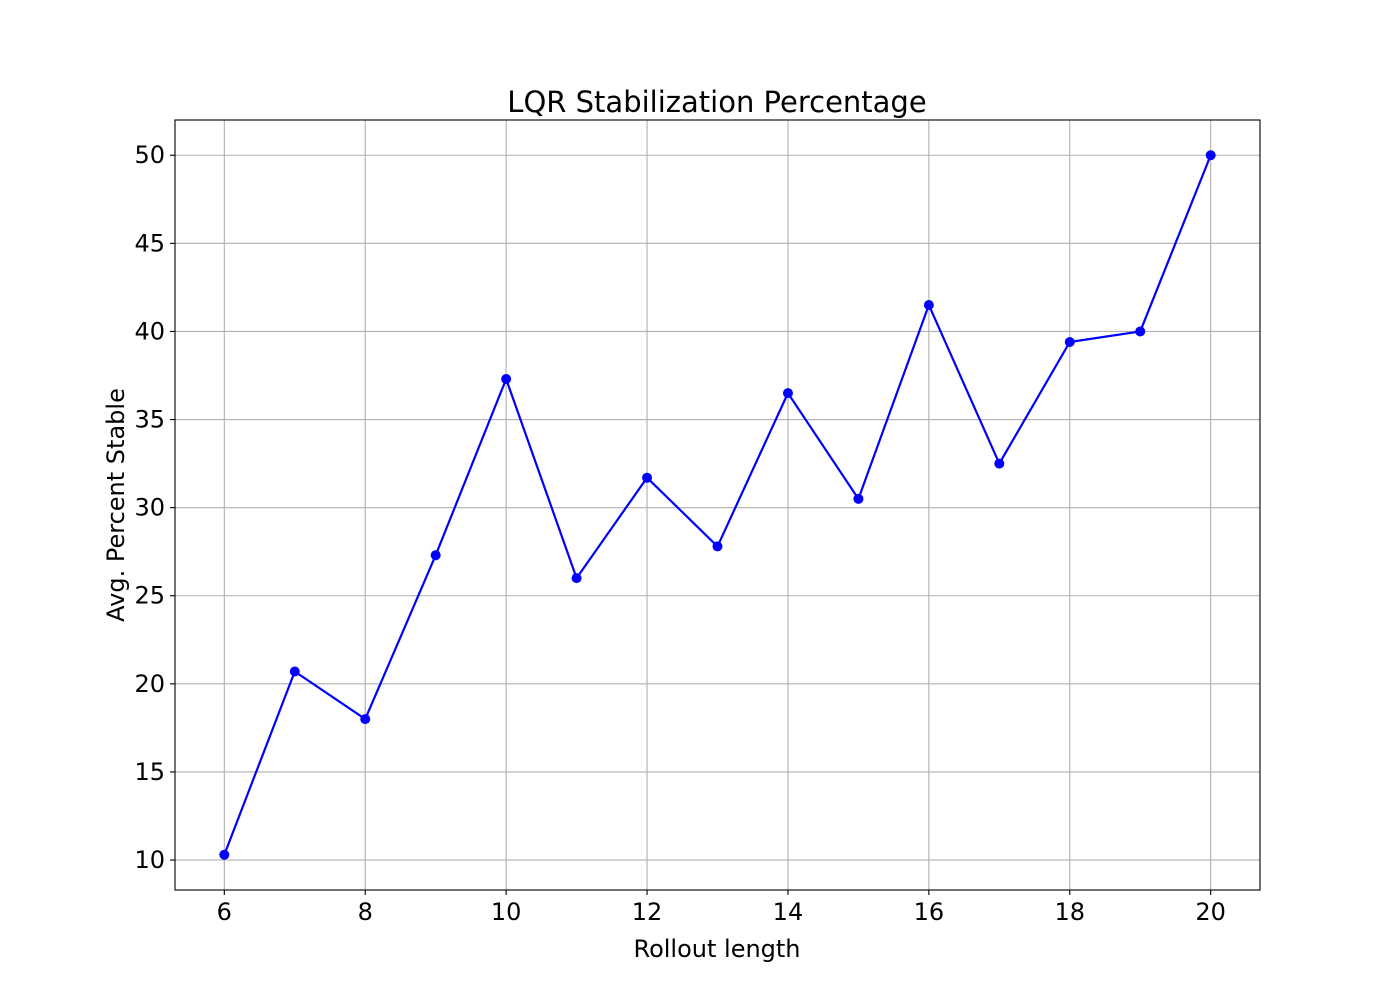 The height and width of the screenshot is (1004, 1400). Describe the element at coordinates (716, 949) in the screenshot. I see `x-axis-label: Rollout length` at that location.